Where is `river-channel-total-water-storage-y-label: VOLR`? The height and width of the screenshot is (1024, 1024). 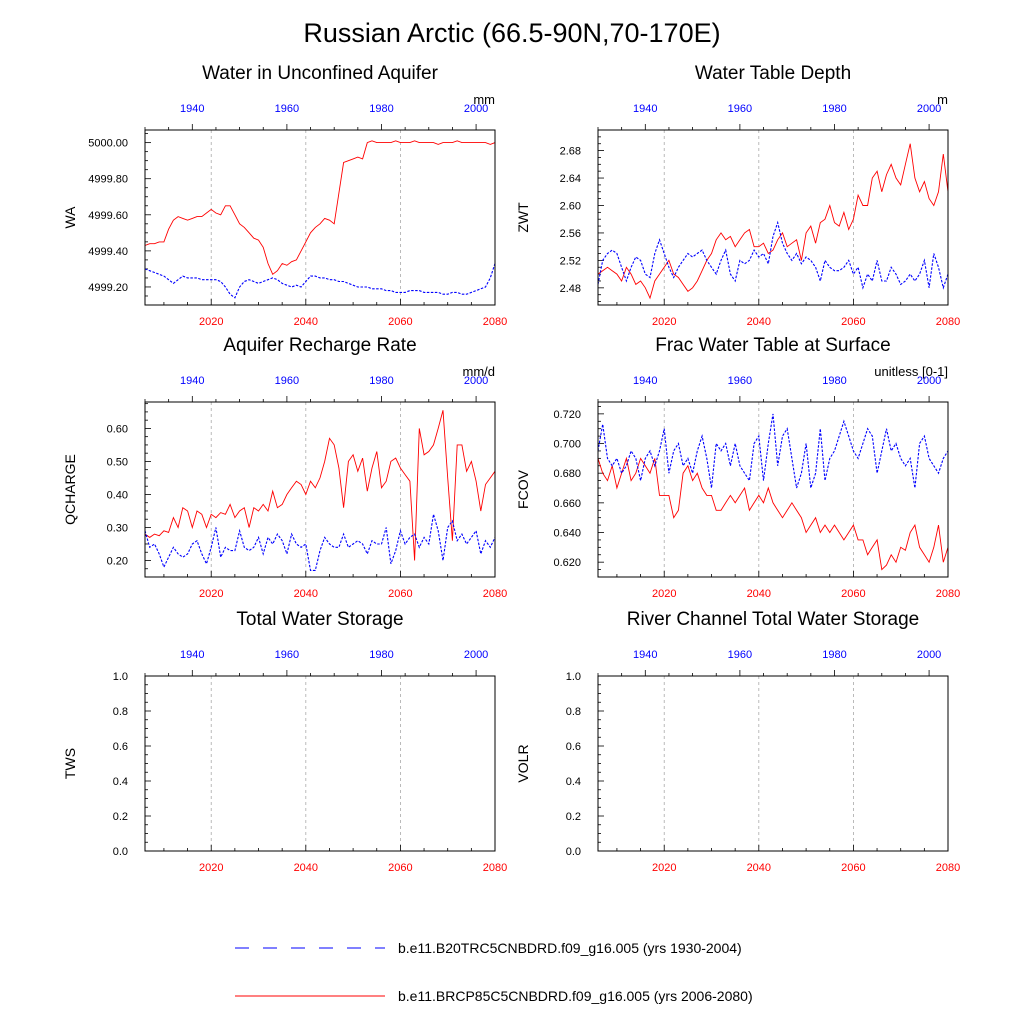
river-channel-total-water-storage-y-label: VOLR is located at coordinates (523, 763).